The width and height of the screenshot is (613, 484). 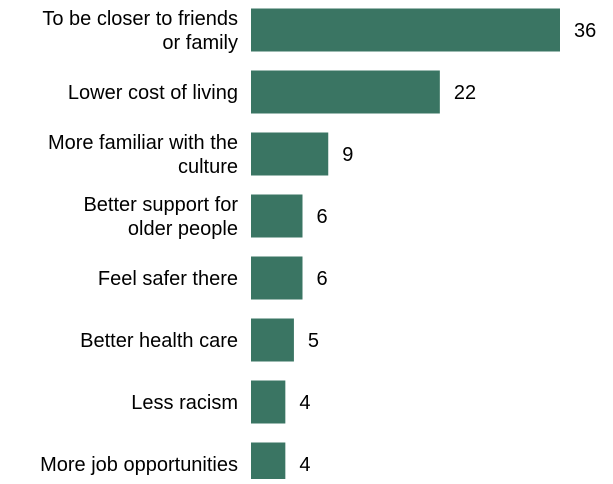 What do you see at coordinates (140, 31) in the screenshot?
I see `category-label: To be closer to friends or family` at bounding box center [140, 31].